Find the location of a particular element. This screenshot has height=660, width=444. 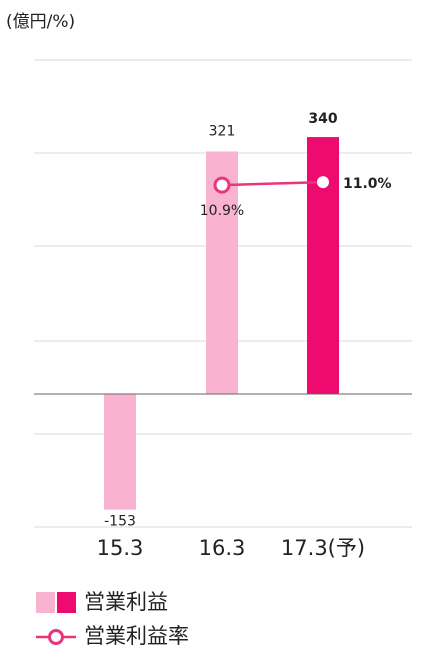

line is located at coordinates (272, 183).